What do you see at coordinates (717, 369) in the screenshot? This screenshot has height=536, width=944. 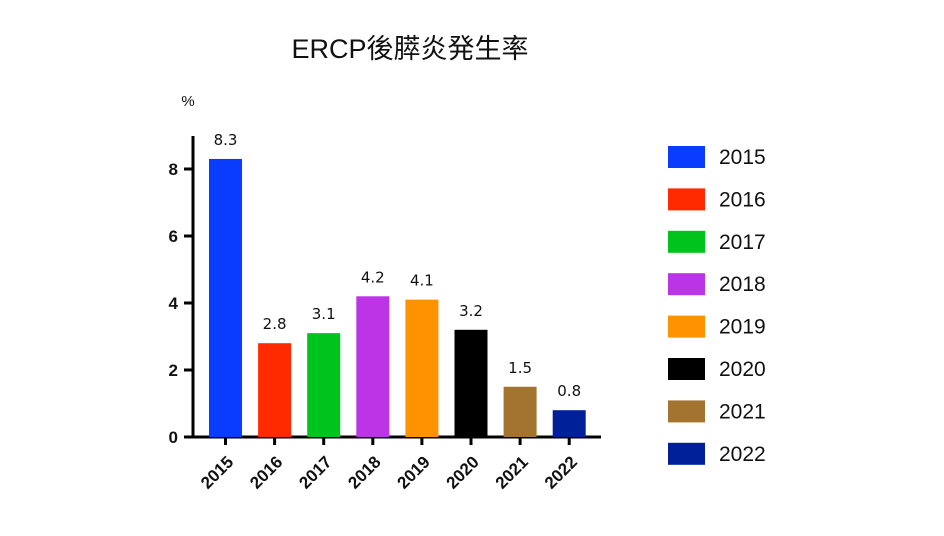 I see `legend-item-2020: 2020` at bounding box center [717, 369].